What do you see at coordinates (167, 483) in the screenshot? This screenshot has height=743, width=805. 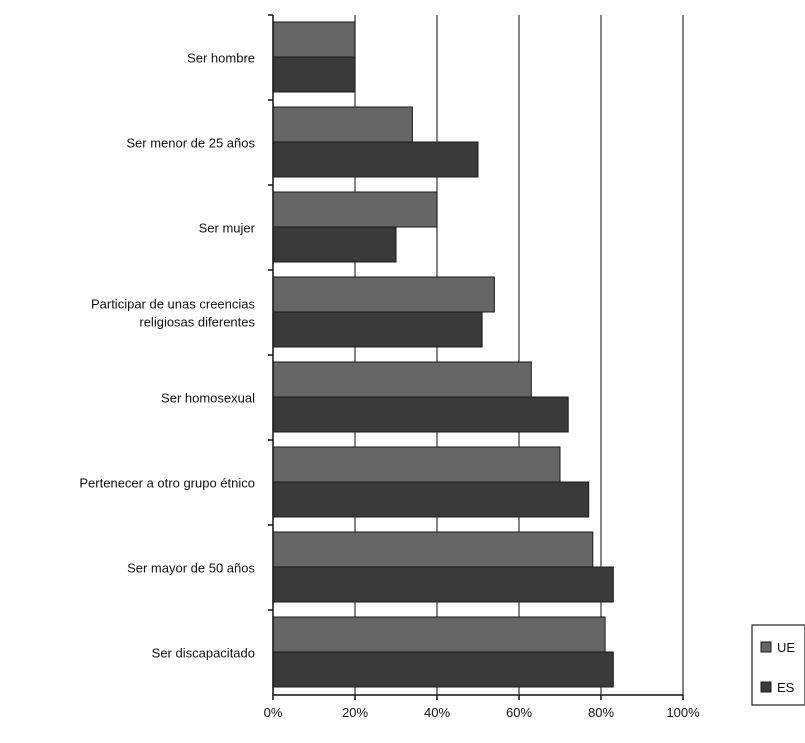 I see `category-label: Pertenecer a otro grupo étnico` at bounding box center [167, 483].